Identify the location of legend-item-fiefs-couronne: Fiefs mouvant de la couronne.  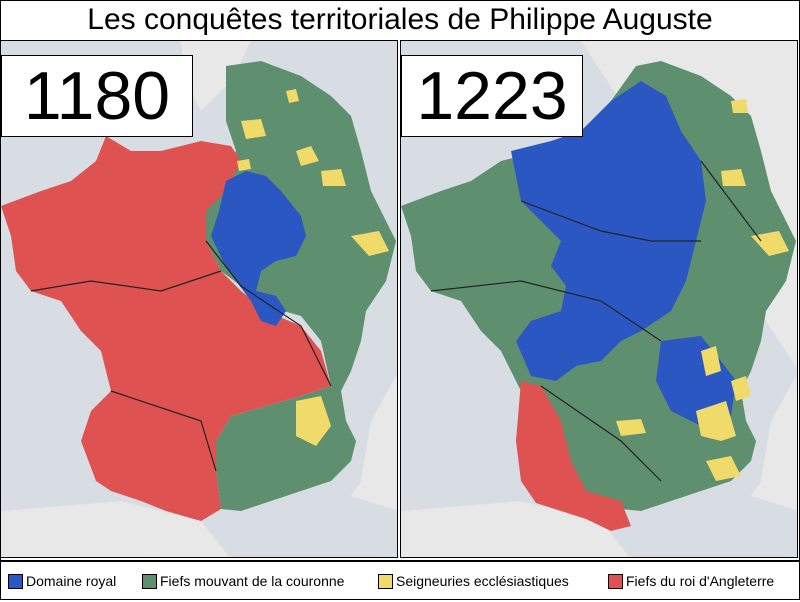
(243, 581).